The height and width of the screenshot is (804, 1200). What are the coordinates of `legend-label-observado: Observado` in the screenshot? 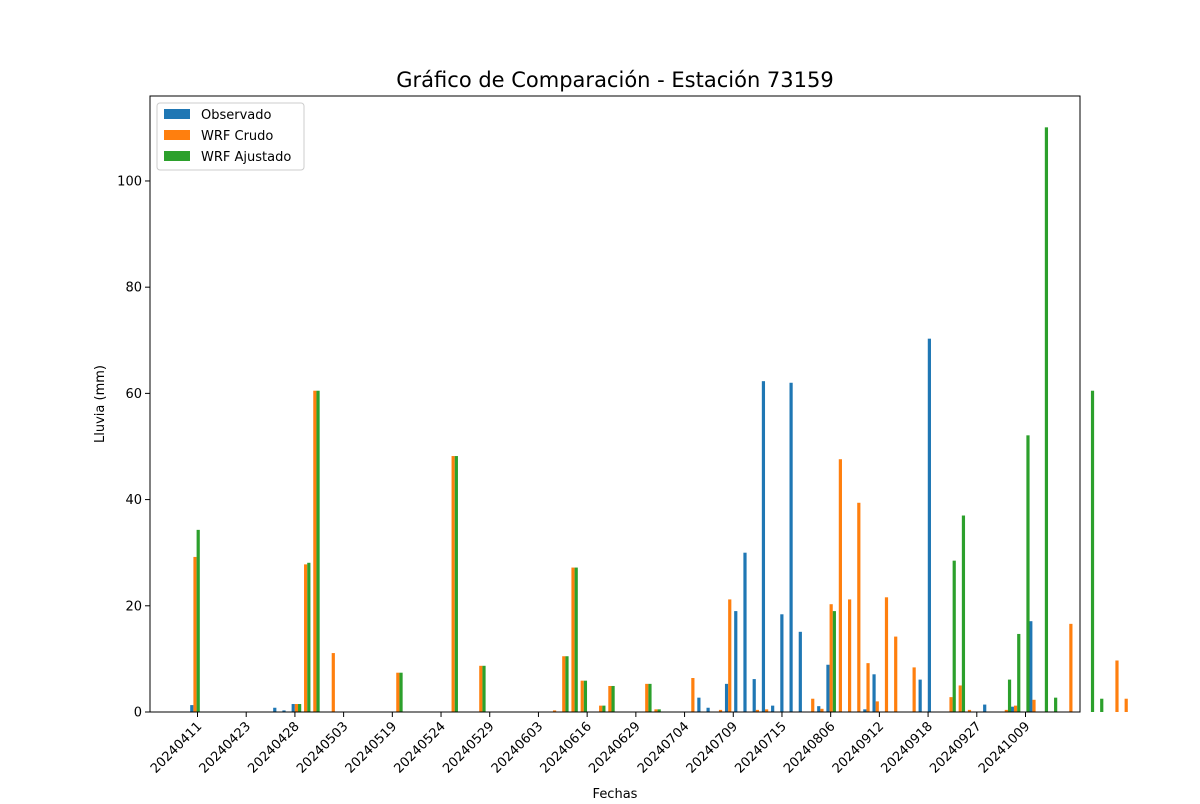 It's located at (236, 115).